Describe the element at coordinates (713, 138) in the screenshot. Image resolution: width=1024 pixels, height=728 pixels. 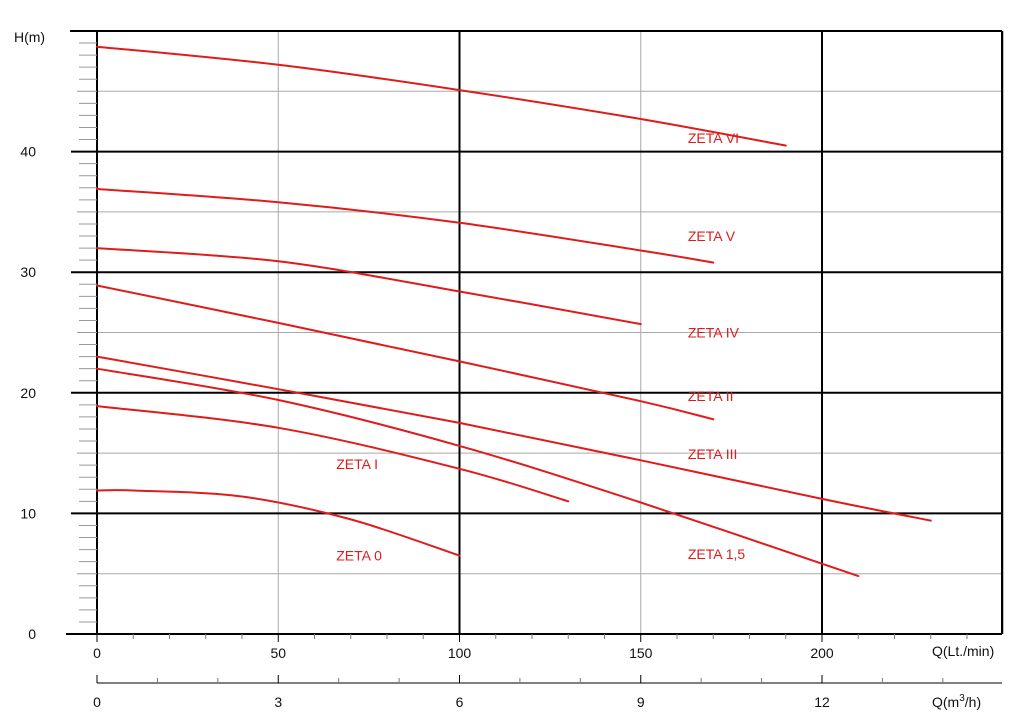
I see `series-label-0: ZETA VI` at that location.